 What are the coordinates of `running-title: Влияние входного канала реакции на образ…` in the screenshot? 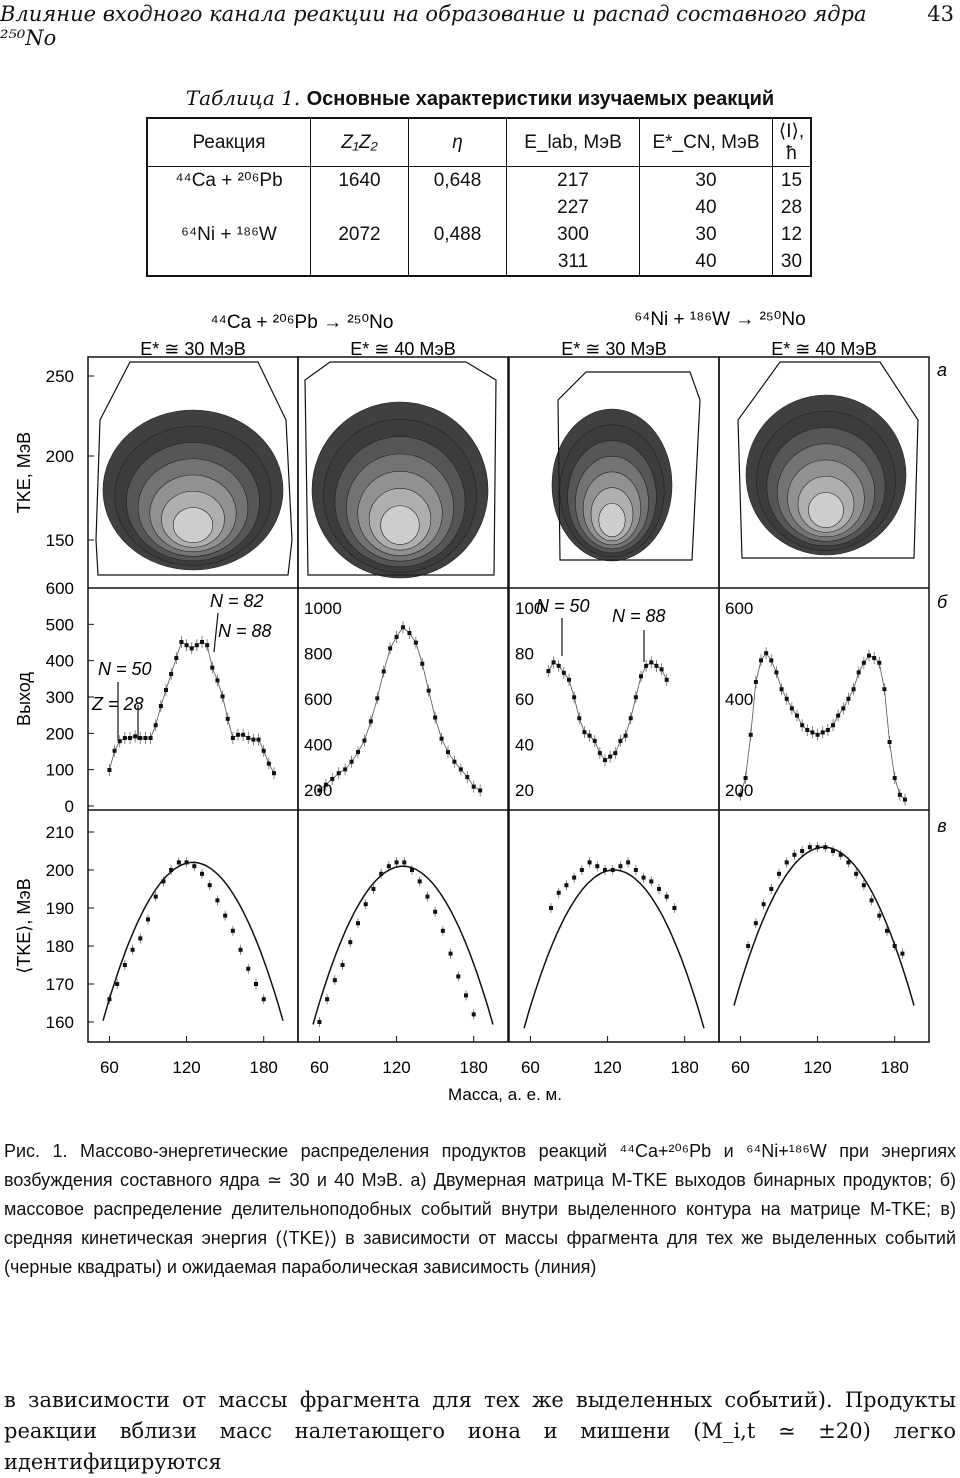 It's located at (433, 26).